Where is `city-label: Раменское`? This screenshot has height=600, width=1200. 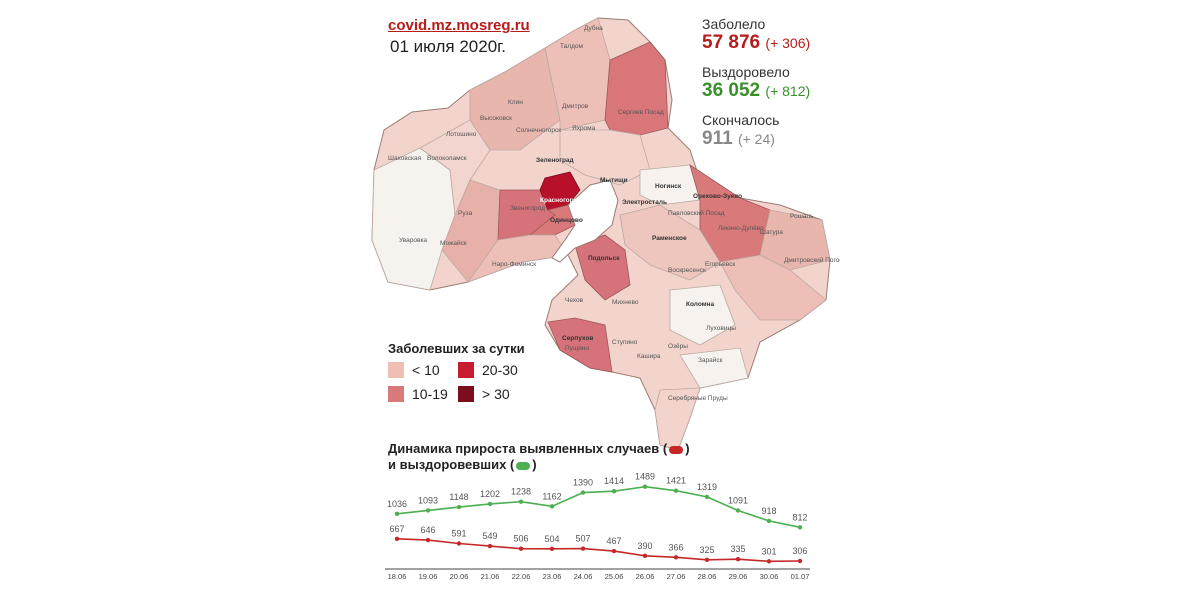
city-label: Раменское is located at coordinates (669, 238).